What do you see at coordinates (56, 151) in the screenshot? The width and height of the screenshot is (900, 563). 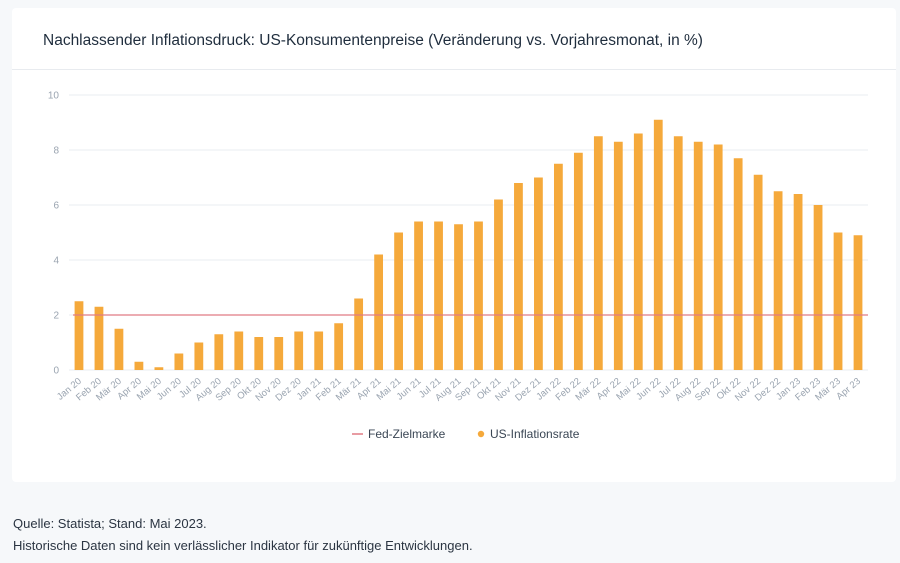 I see `y-tick-label: 8` at bounding box center [56, 151].